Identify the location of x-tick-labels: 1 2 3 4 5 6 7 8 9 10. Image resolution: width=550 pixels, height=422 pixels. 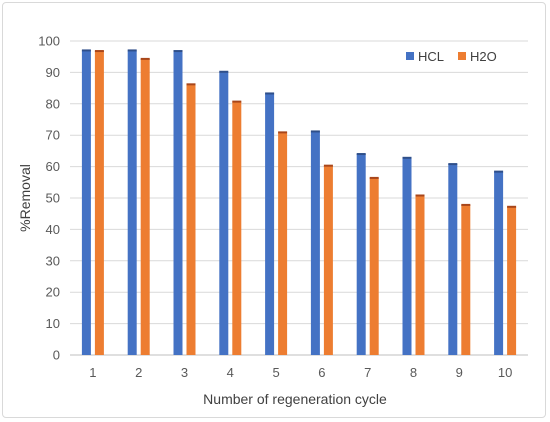
(300, 372).